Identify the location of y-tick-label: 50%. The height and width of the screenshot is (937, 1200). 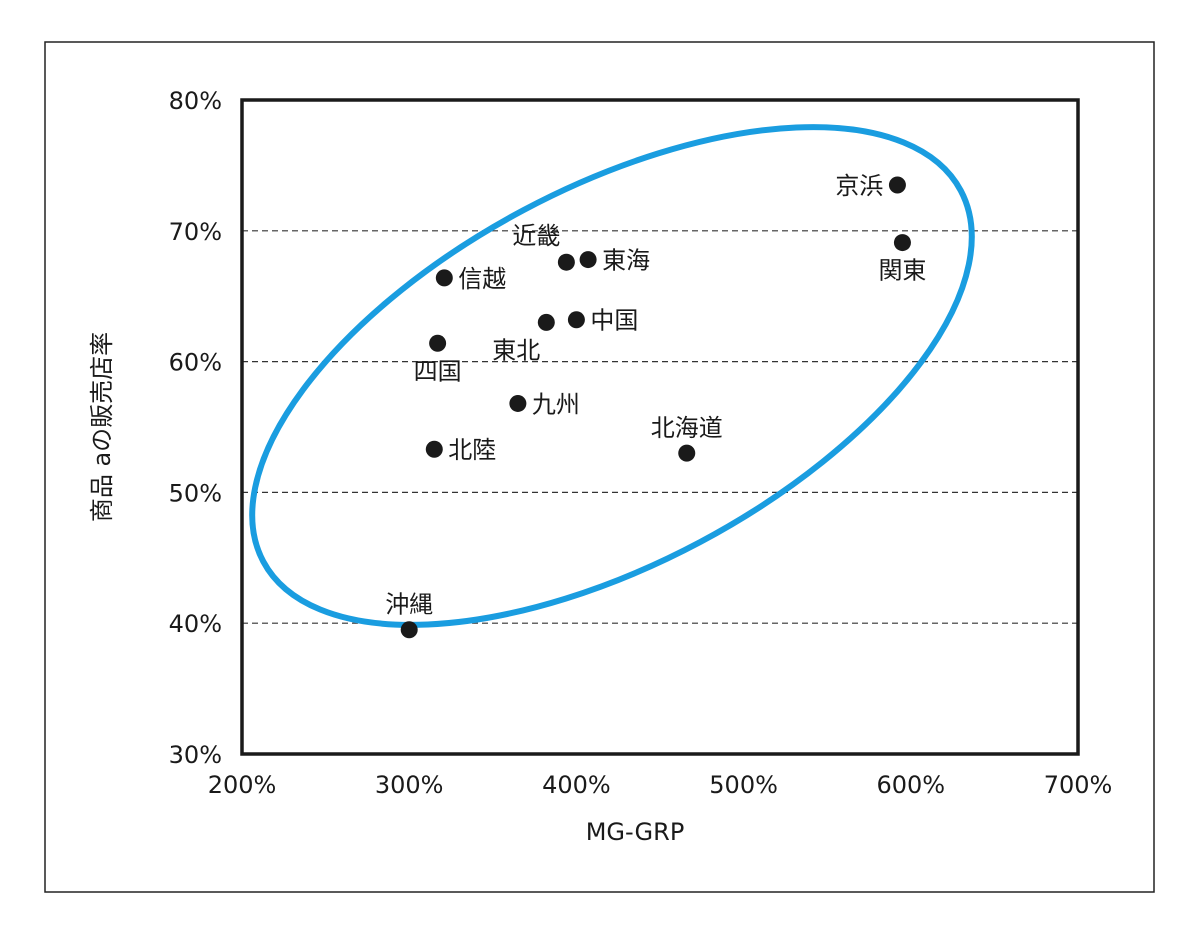
(195, 493).